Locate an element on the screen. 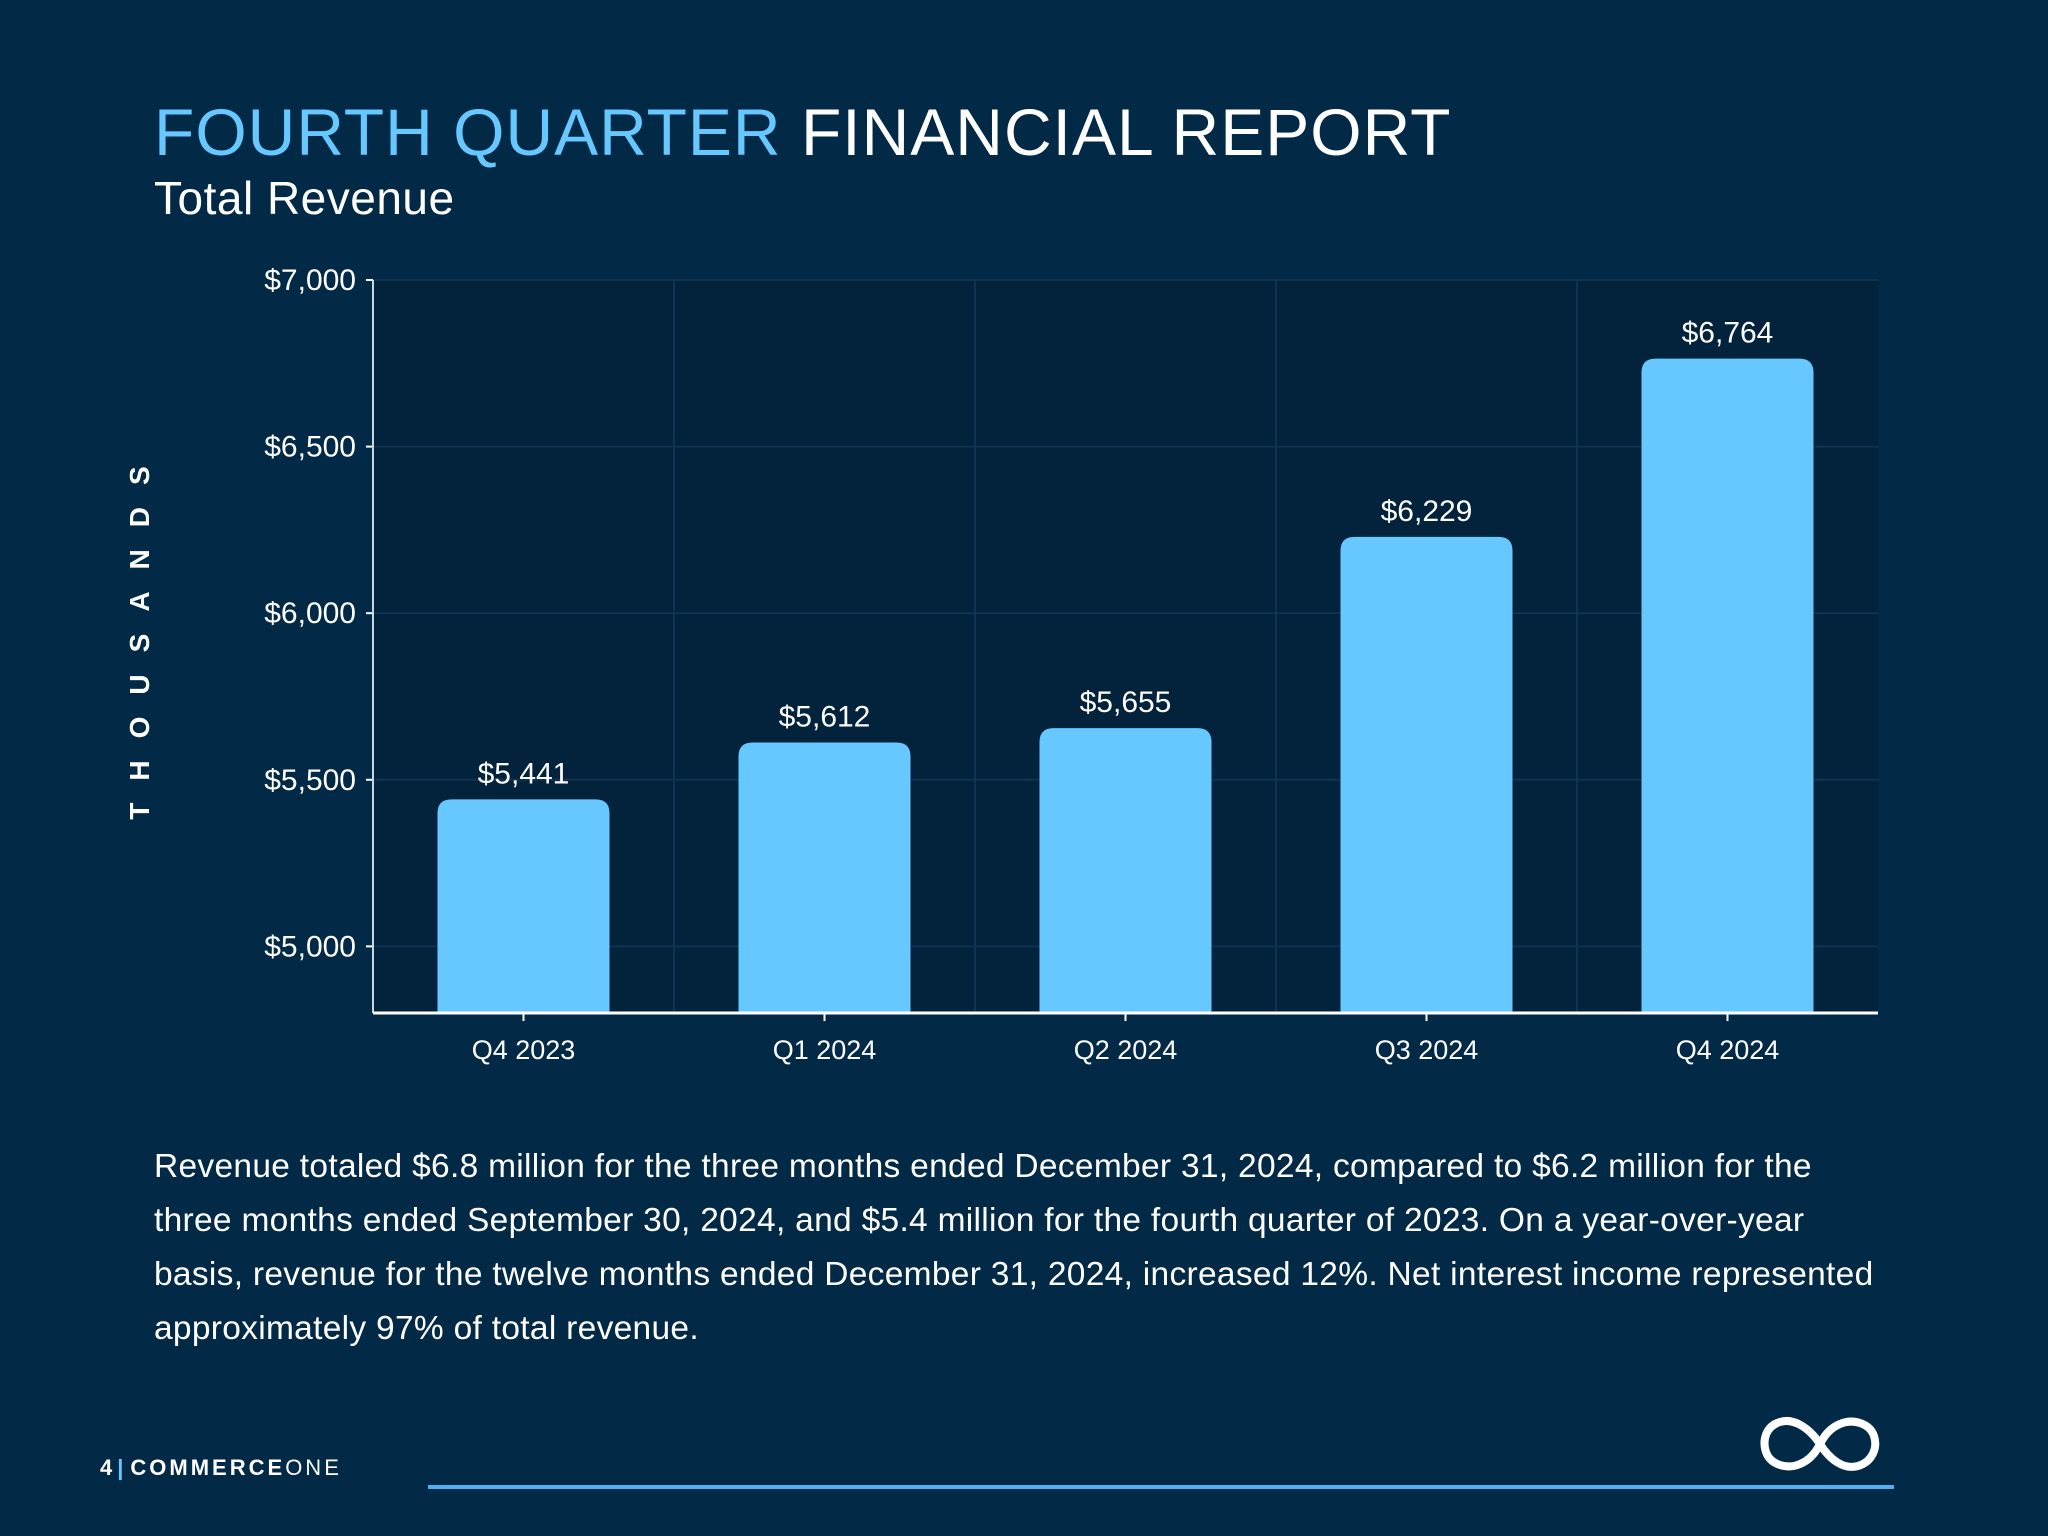 The image size is (2048, 1536). y-tick-label: $6,000 is located at coordinates (310, 613).